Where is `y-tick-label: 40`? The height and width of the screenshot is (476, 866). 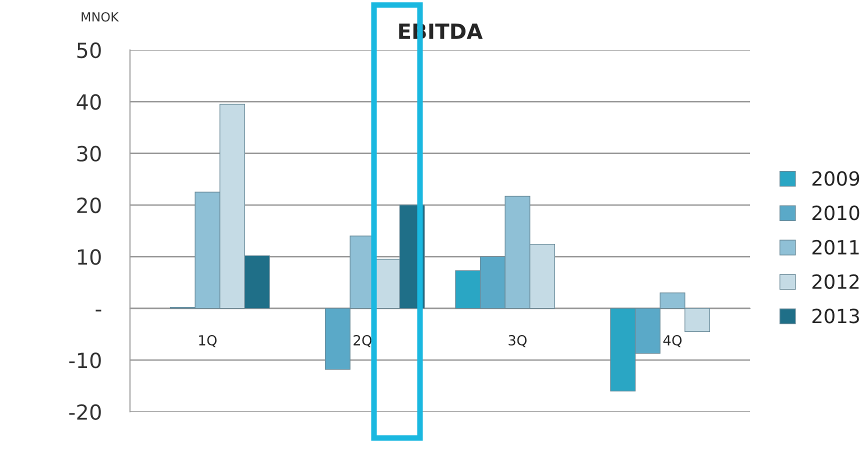
y-tick-label: 40 is located at coordinates (88, 102).